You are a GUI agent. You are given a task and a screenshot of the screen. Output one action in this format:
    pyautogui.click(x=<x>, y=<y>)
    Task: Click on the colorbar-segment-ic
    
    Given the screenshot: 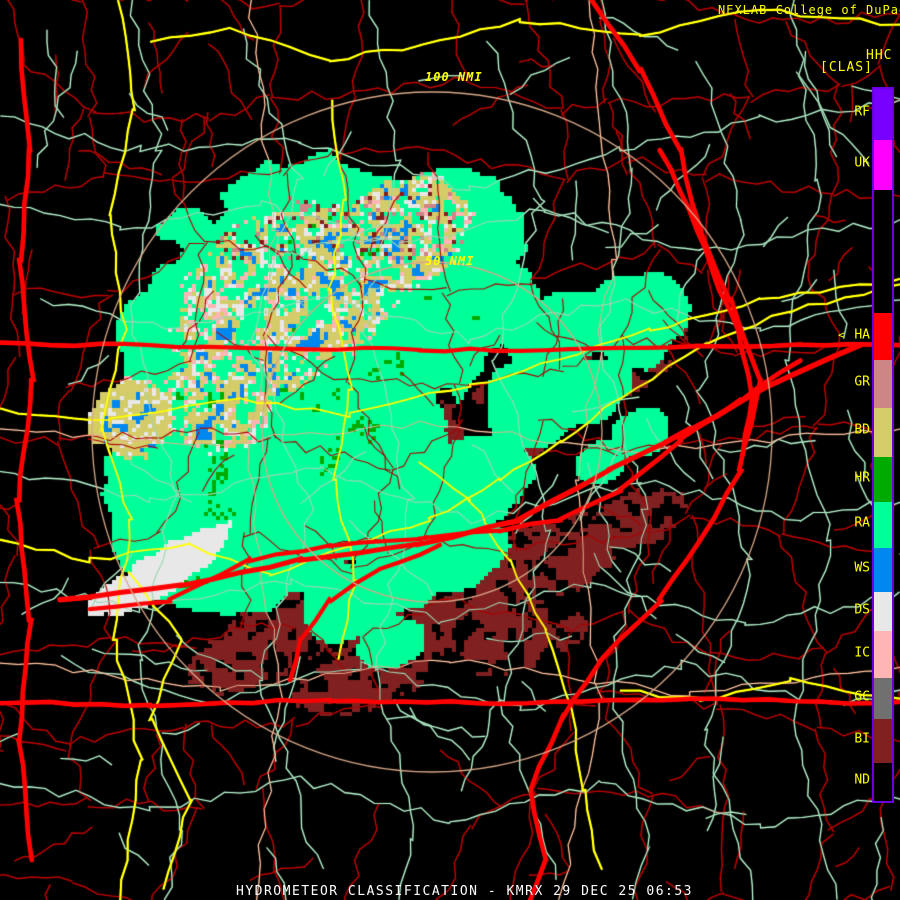 What is the action you would take?
    pyautogui.click(x=883, y=654)
    